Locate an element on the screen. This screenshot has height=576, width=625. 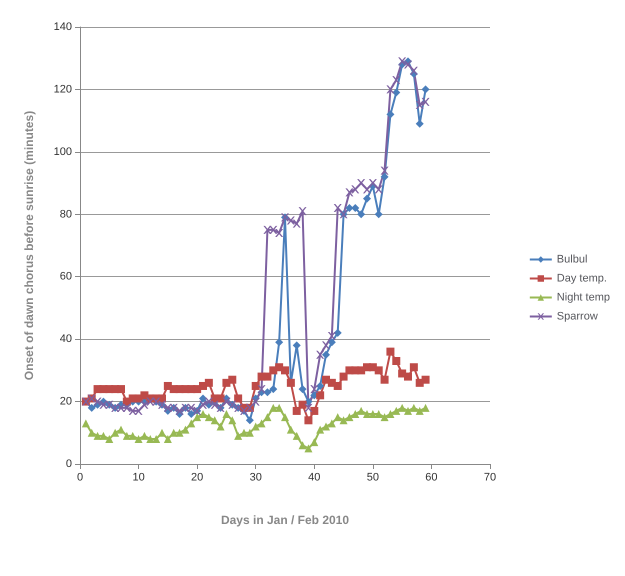
y-tick-label: 100 is located at coordinates (63, 152).